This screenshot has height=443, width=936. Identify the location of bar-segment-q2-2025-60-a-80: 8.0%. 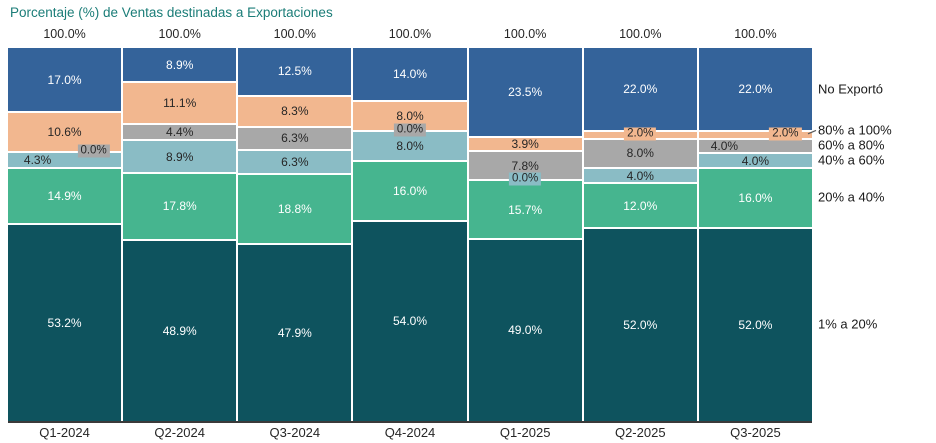
(640, 152).